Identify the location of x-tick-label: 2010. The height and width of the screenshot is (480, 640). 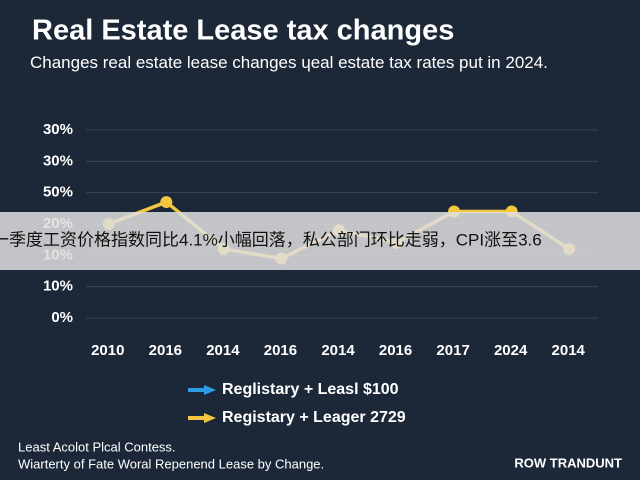
(107, 350).